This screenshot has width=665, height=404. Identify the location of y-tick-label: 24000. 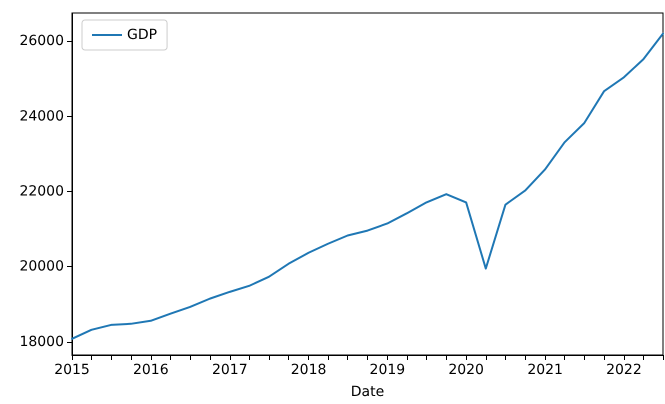
(41, 116).